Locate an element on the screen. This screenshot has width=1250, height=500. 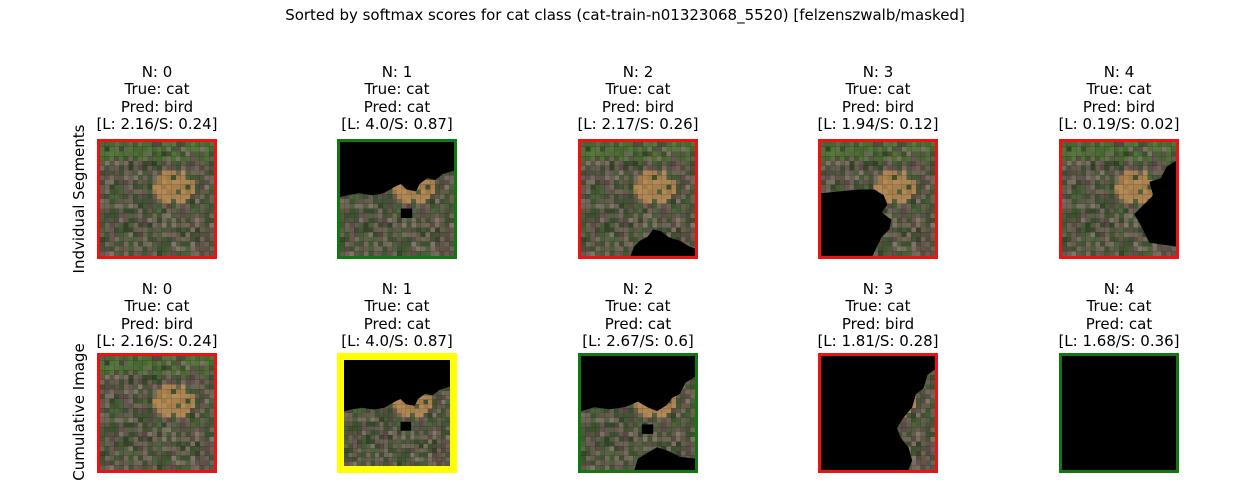
cell-caption: N: 2 True: cat Pred: bird [L: 2.17/S: 0.26] is located at coordinates (638, 98).